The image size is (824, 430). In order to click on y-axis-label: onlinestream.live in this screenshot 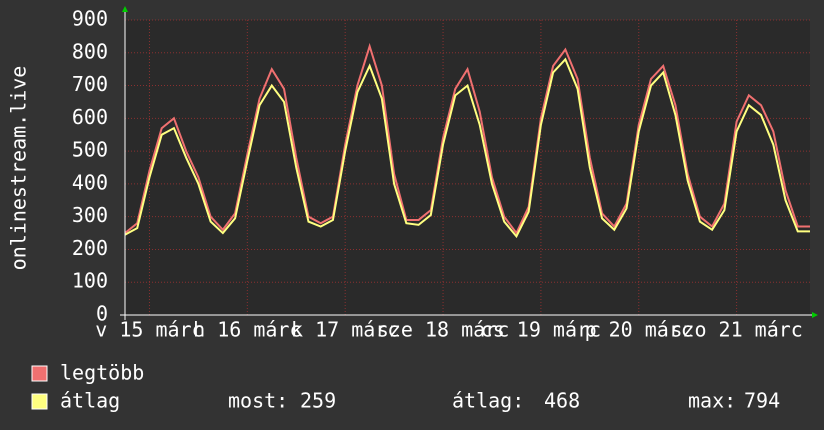, I will do `click(19, 168)`.